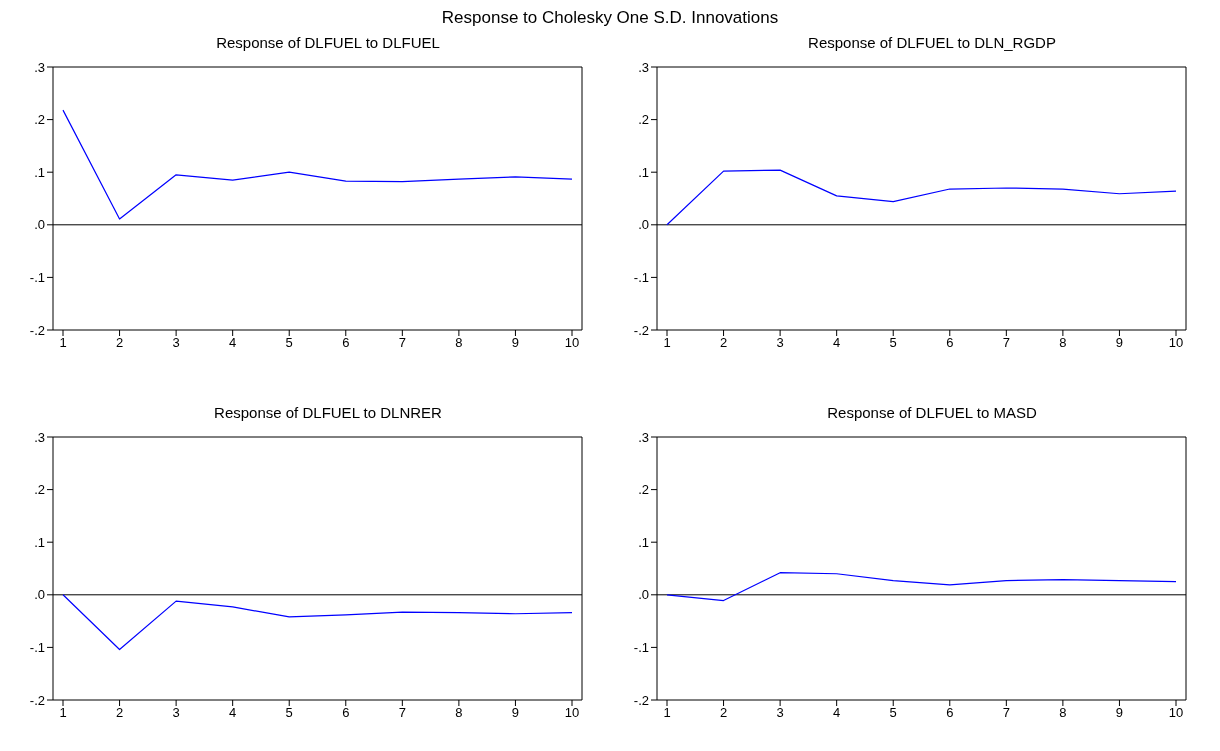 The width and height of the screenshot is (1220, 751). Describe the element at coordinates (932, 43) in the screenshot. I see `chart-title: Response of DLFUEL to DLN_RGDP` at that location.